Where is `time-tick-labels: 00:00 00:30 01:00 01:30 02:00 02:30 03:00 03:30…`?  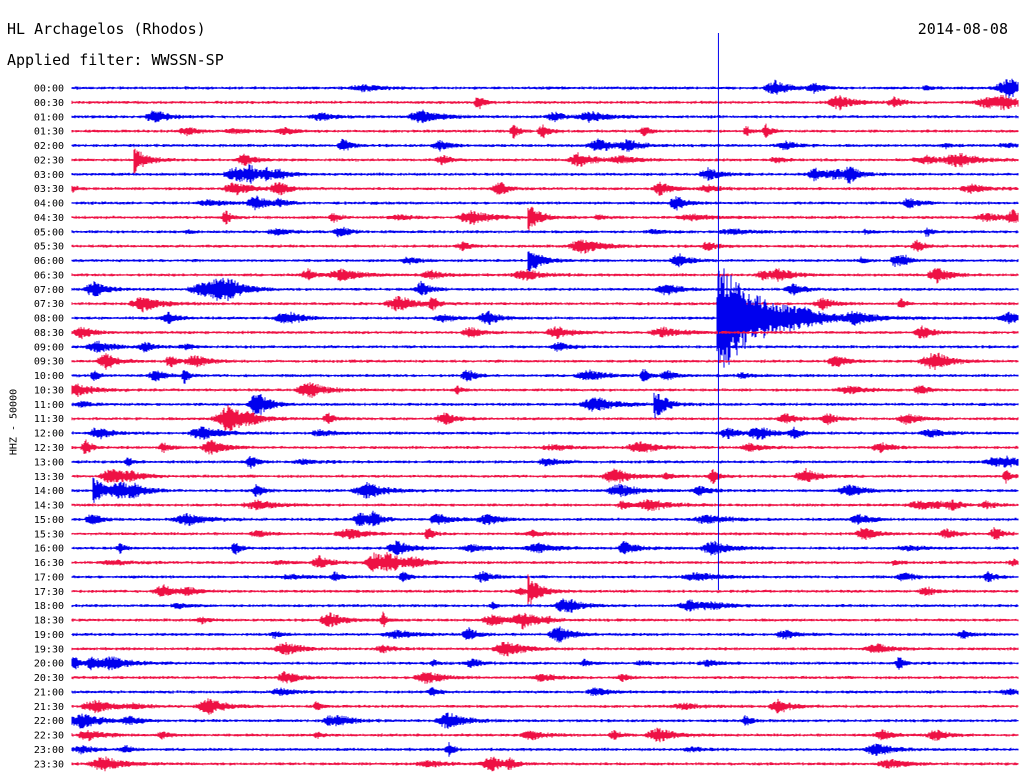
time-tick-labels: 00:00 00:30 01:00 01:30 02:00 02:30 03:00 03:30… is located at coordinates (49, 427).